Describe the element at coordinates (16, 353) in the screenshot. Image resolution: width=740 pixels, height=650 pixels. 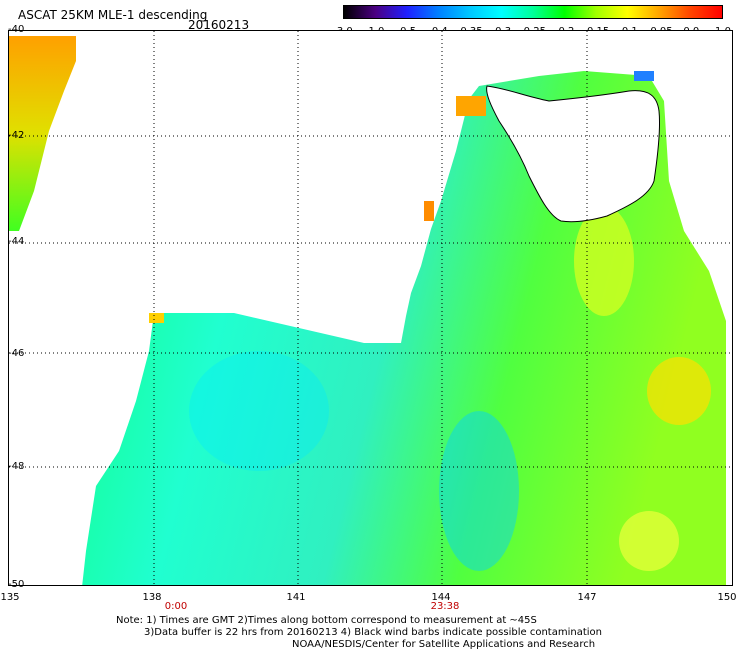
I see `lat-label: -46` at that location.